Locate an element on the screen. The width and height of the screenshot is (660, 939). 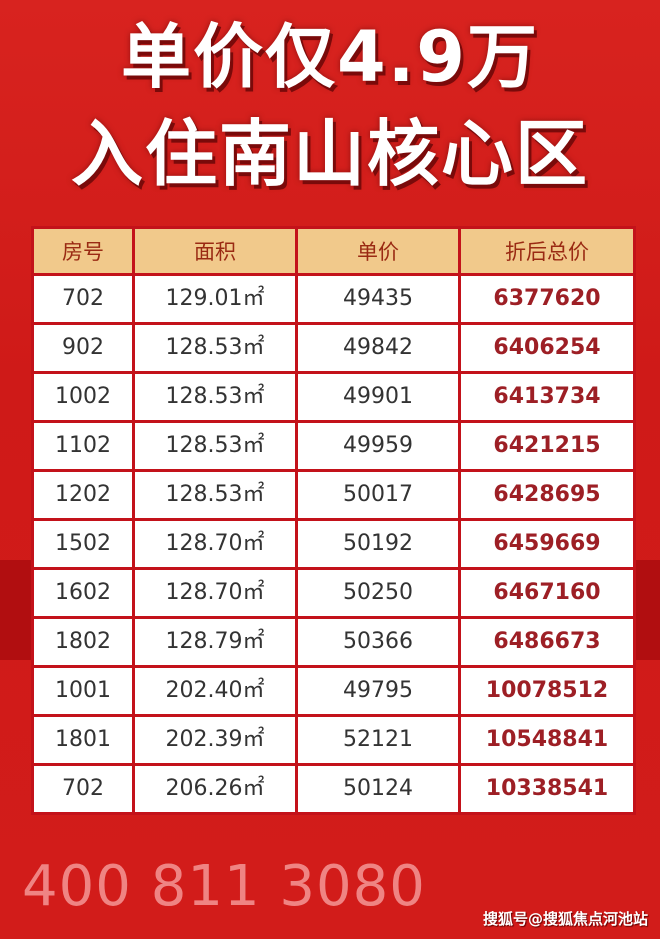
unit-price-cell: 49795 is located at coordinates (378, 691).